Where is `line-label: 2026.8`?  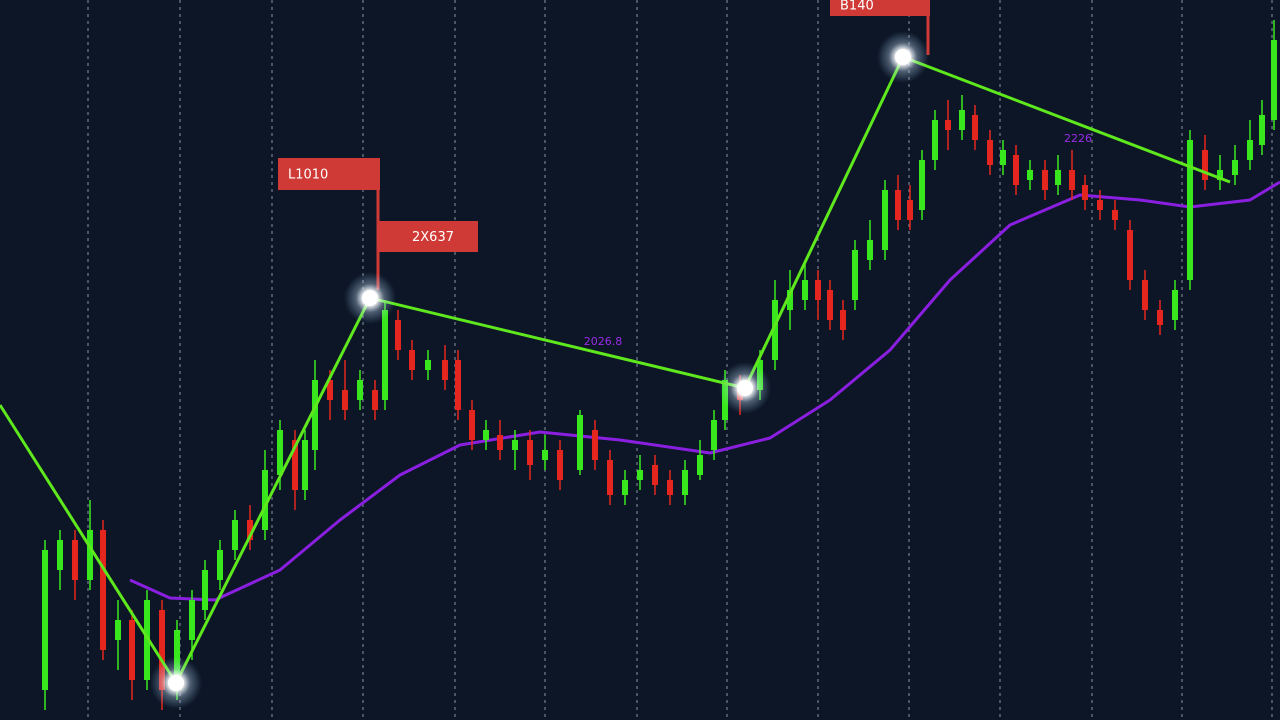 line-label: 2026.8 is located at coordinates (603, 341).